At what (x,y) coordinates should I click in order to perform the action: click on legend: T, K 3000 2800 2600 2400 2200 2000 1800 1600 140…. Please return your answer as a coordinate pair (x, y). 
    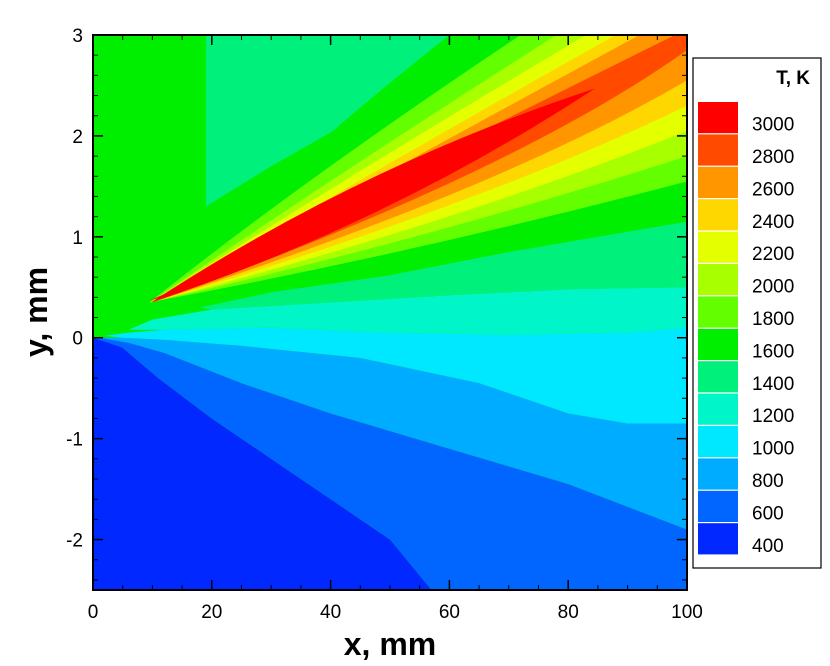
    Looking at the image, I should click on (757, 313).